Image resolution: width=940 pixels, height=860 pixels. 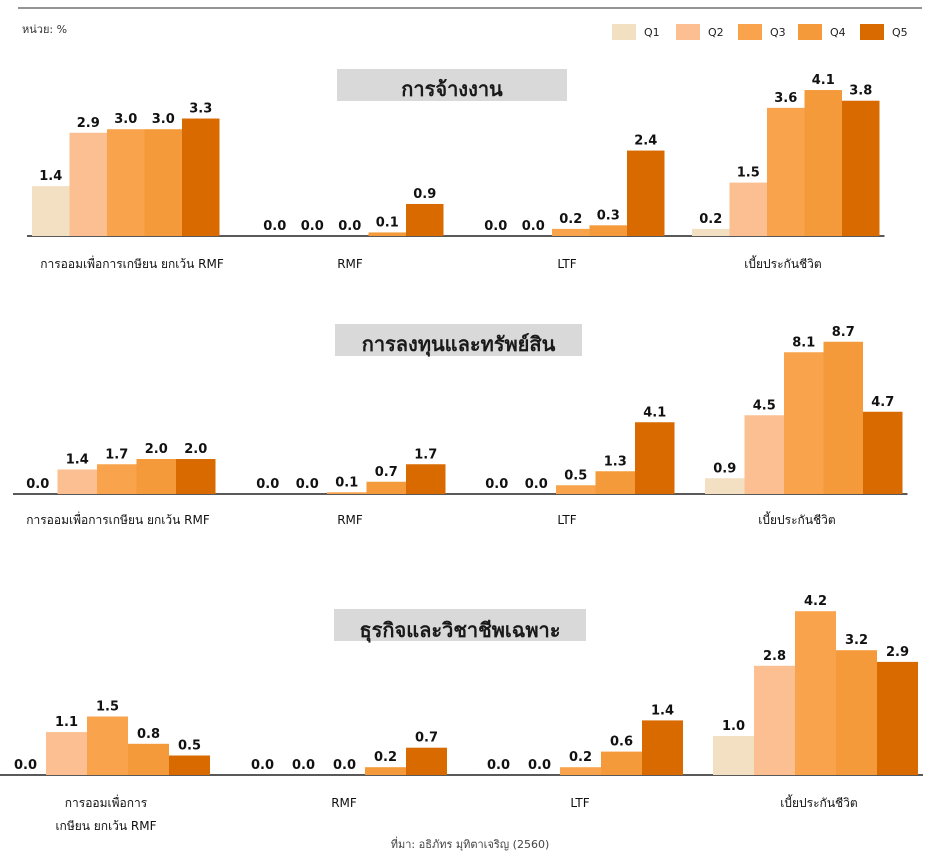 I want to click on data-label: 3.8, so click(x=860, y=91).